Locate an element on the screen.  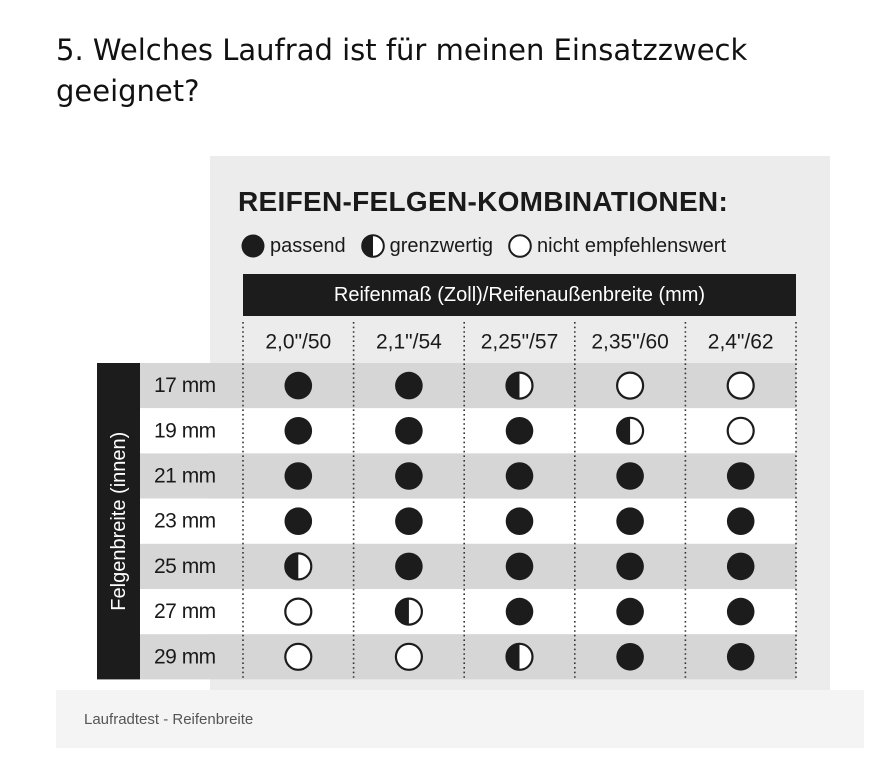
row-group-header: Felgenbreite (innen) is located at coordinates (119, 521).